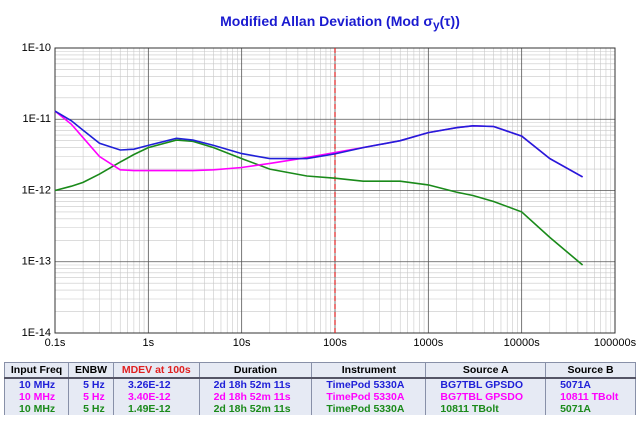  I want to click on x-tick-label: 0.1s, so click(55, 343).